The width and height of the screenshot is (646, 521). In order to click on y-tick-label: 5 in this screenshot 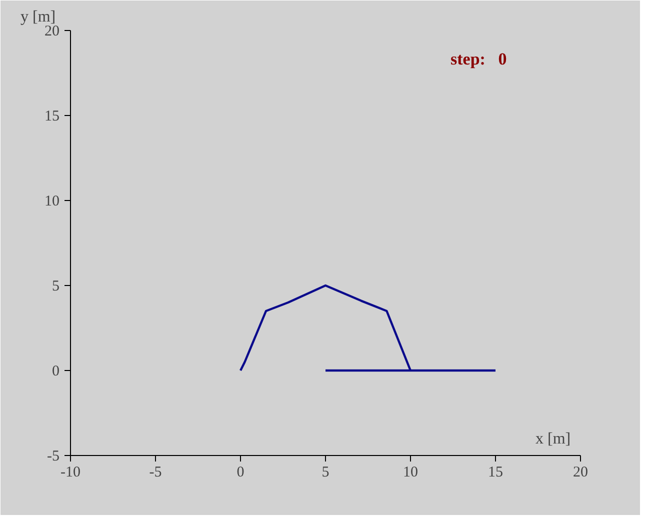, I will do `click(56, 286)`.